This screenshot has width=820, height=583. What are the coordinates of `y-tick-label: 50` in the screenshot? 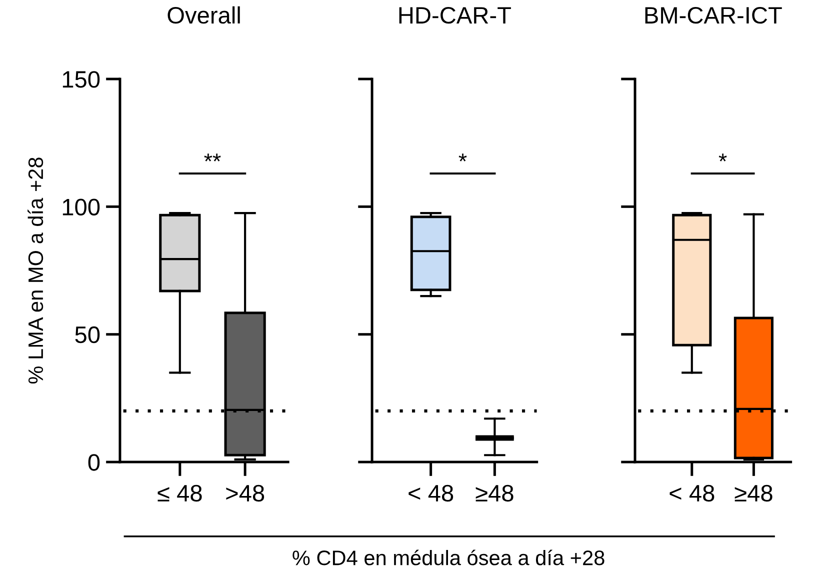 It's located at (87, 335).